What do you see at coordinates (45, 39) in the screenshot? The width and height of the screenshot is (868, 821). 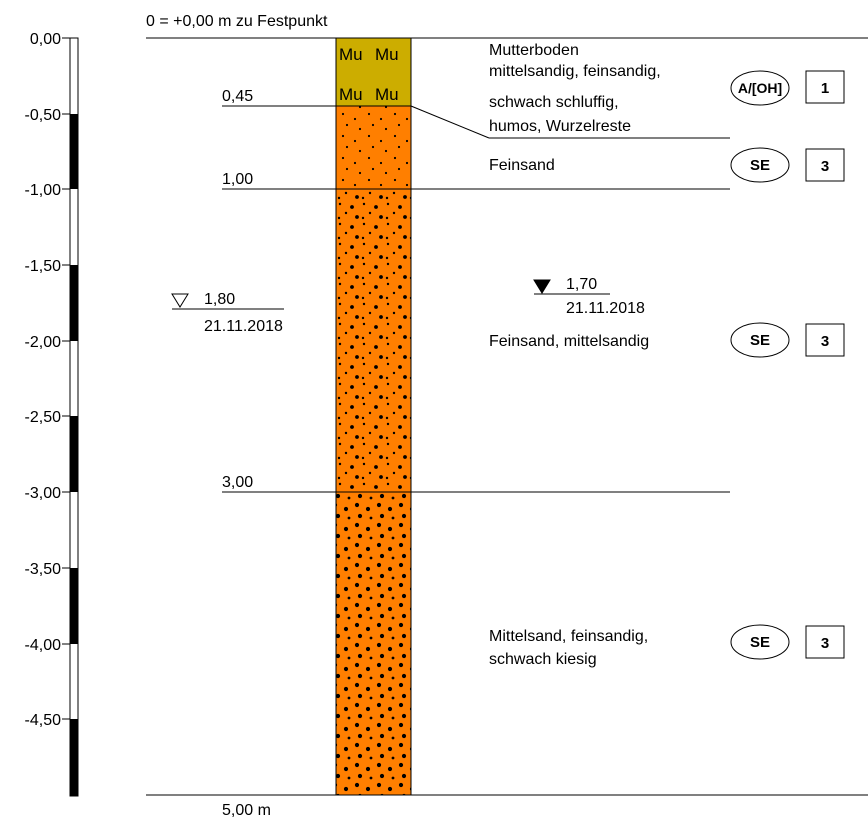 I see `scale-tick-label: 0,00` at bounding box center [45, 39].